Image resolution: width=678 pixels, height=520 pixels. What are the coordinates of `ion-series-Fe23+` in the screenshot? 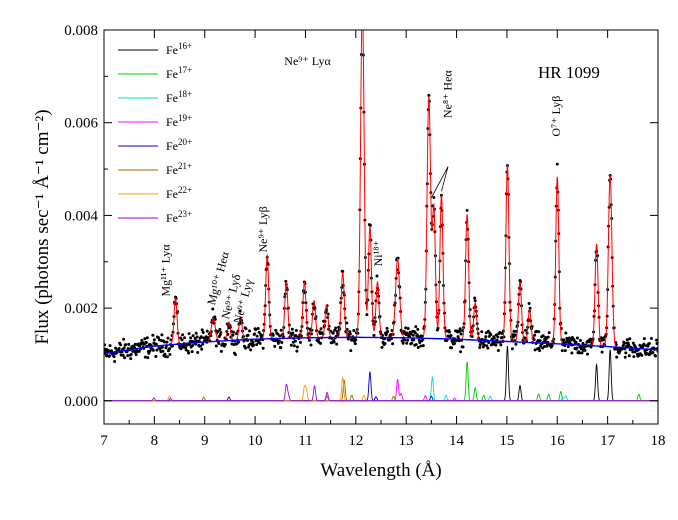 It's located at (381, 392).